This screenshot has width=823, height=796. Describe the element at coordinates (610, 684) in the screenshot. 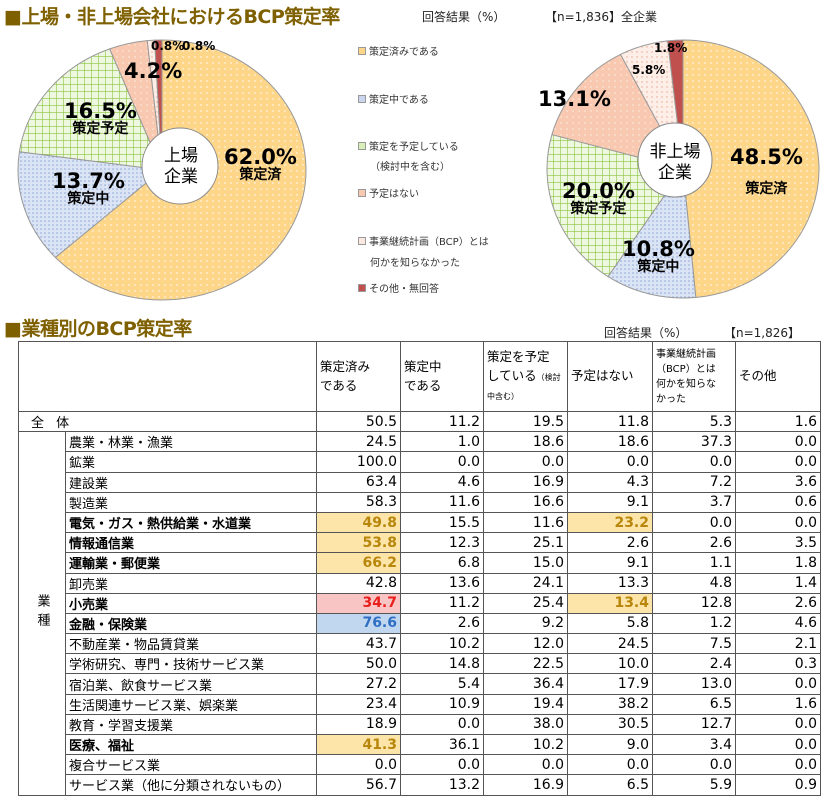

I see `cell-value: 17.9` at that location.